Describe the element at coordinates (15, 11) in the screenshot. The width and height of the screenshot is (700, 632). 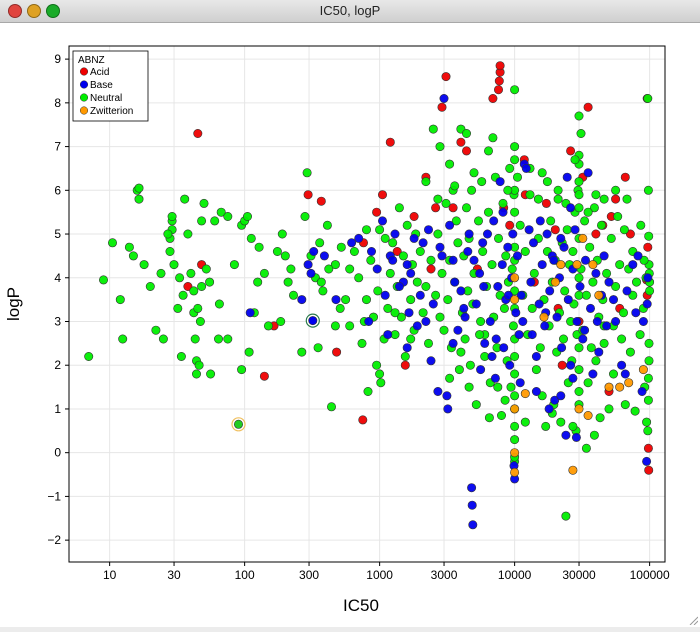
I see `close-window-button` at that location.